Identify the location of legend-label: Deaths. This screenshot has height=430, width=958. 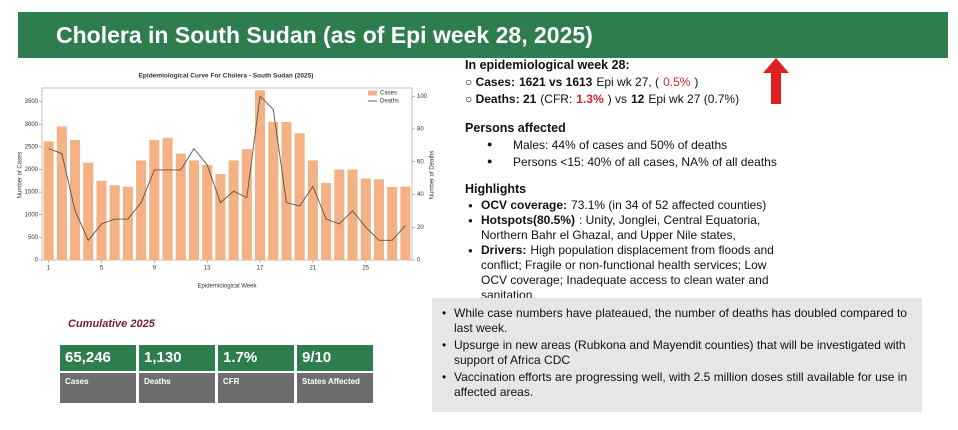
(389, 102).